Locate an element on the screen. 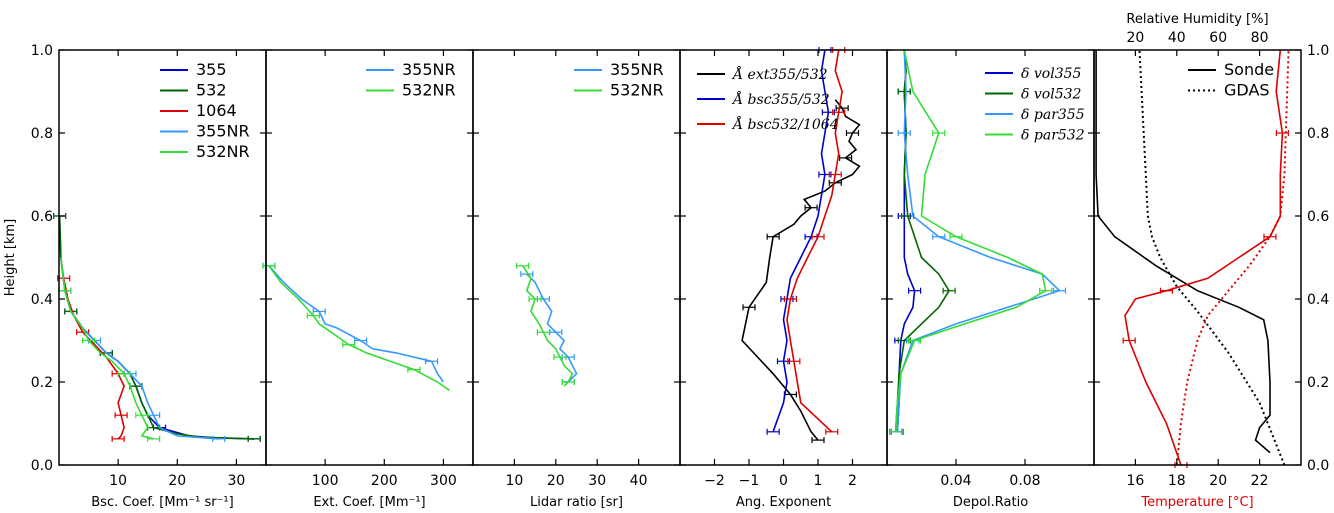 The height and width of the screenshot is (513, 1334). legend-entry: Å bsc532/1064 is located at coordinates (785, 124).